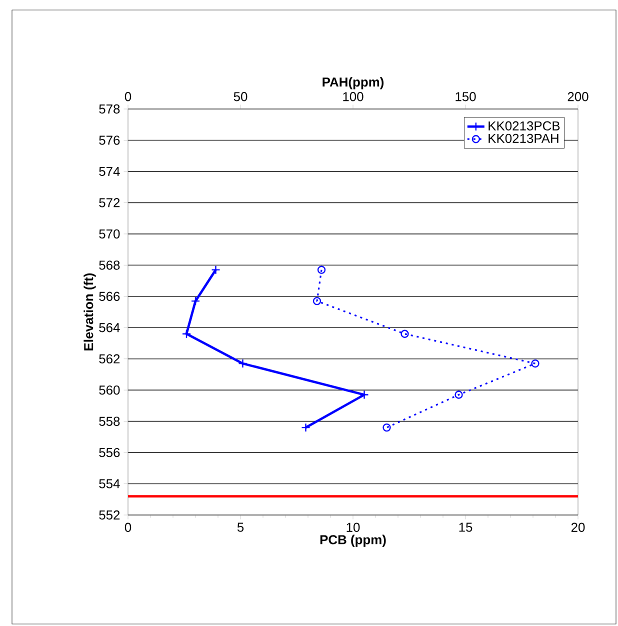 The height and width of the screenshot is (626, 618). Describe the element at coordinates (109, 359) in the screenshot. I see `y-tick-label: 562` at that location.